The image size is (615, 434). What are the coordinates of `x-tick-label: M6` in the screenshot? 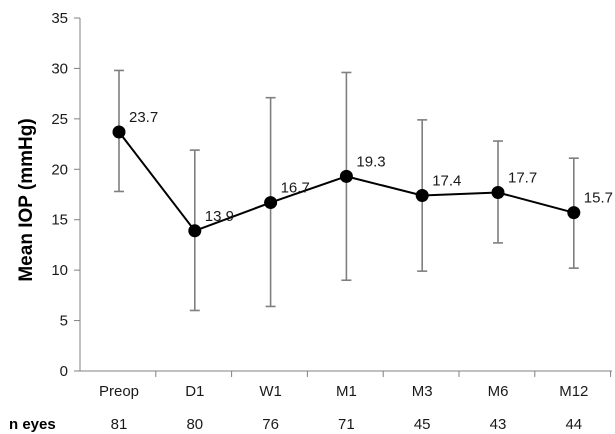 It's located at (498, 391).